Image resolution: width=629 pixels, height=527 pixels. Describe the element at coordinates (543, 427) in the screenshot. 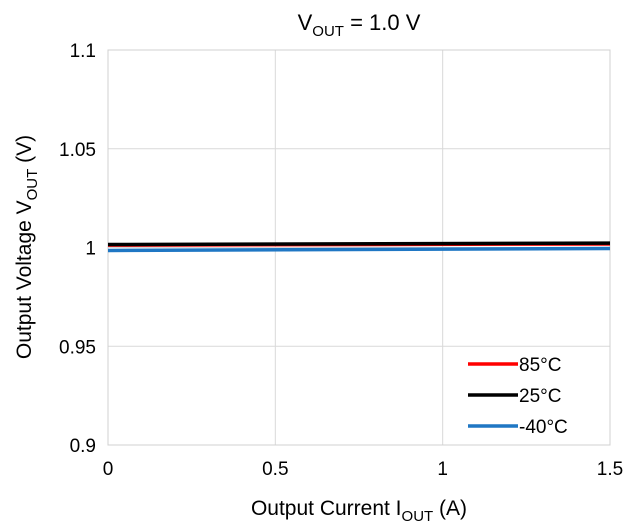

I see `legend-label: -40°C` at that location.